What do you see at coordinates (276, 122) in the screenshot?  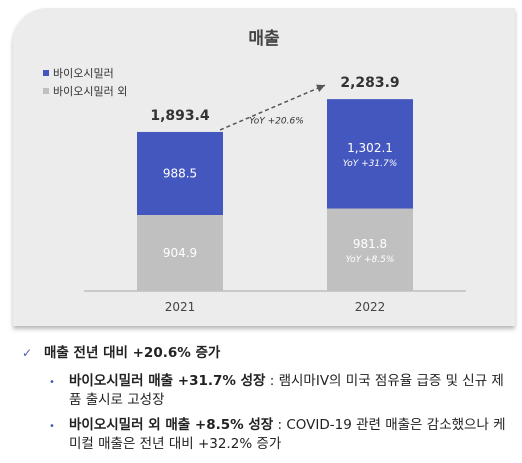 I see `growth-annotation: YoY +20.6%` at bounding box center [276, 122].